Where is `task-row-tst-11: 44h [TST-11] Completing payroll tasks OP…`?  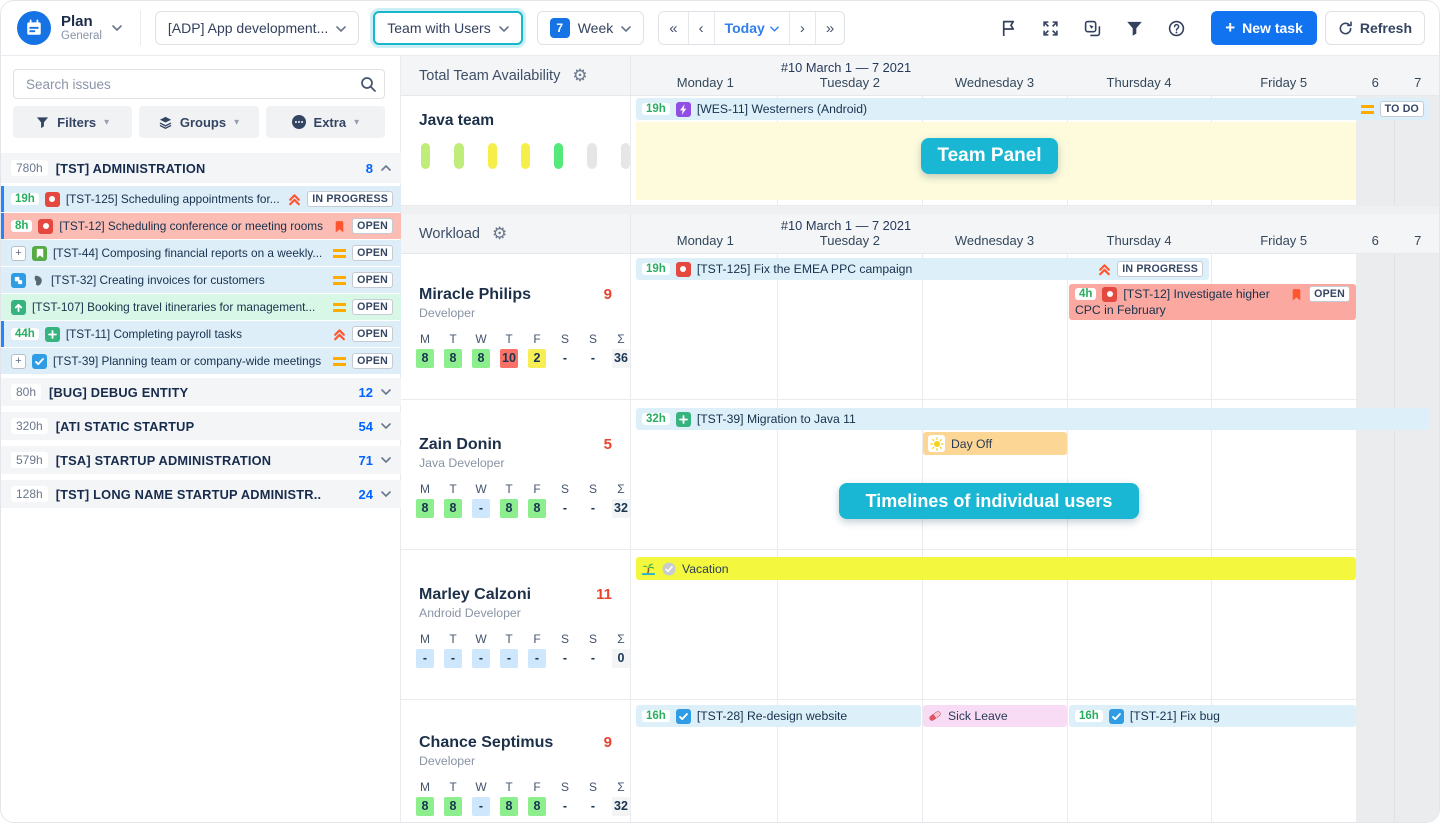
task-row-tst-11: 44h [TST-11] Completing payroll tasks OP… is located at coordinates (201, 334).